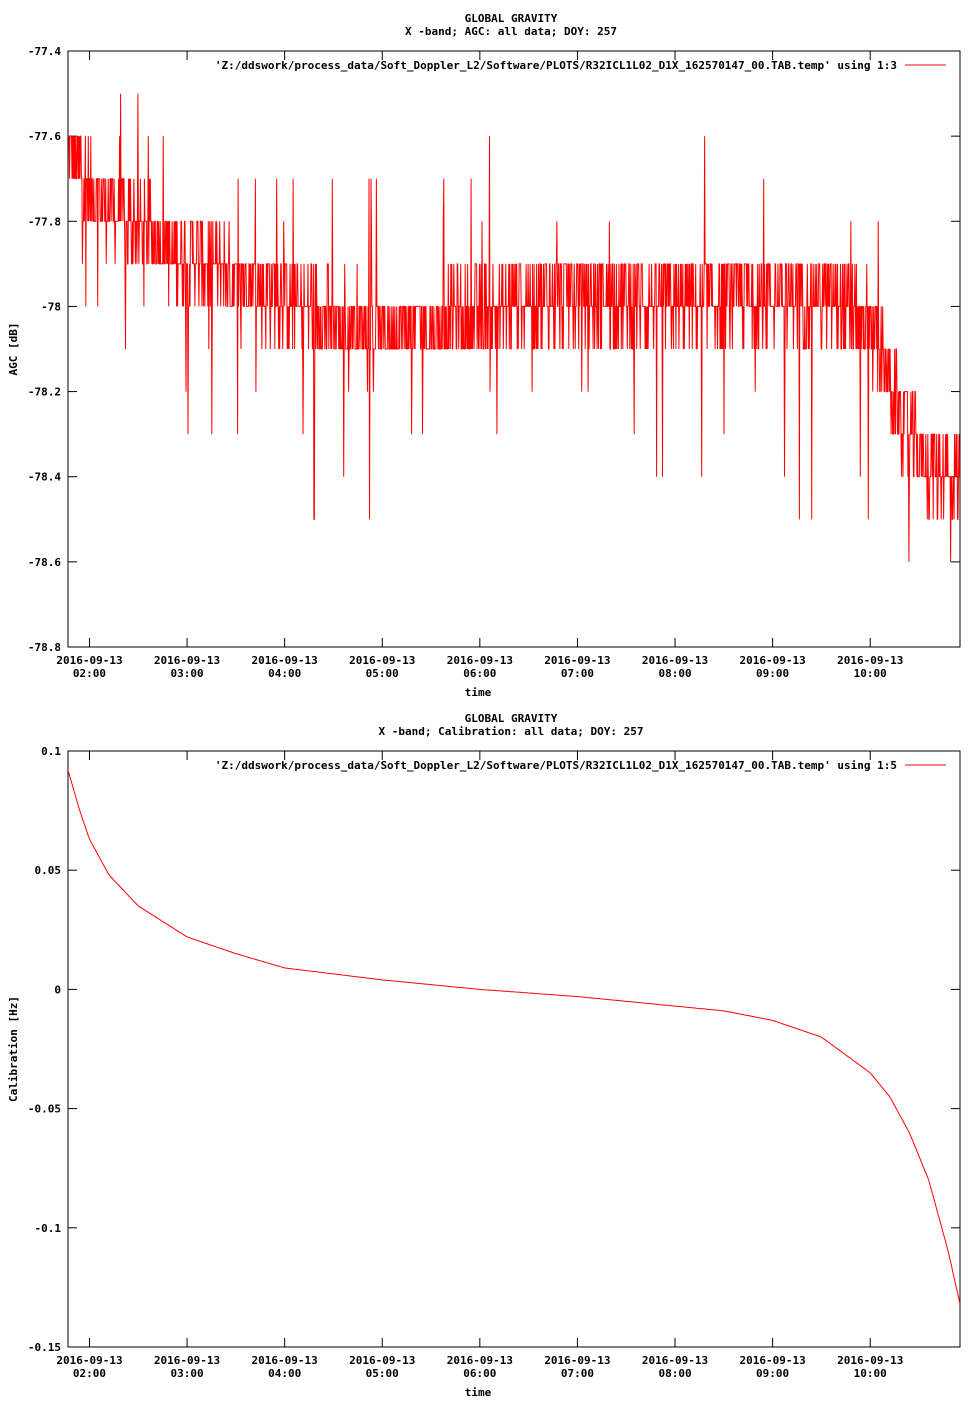  What do you see at coordinates (44, 136) in the screenshot?
I see `y-tick-label: -77.6` at bounding box center [44, 136].